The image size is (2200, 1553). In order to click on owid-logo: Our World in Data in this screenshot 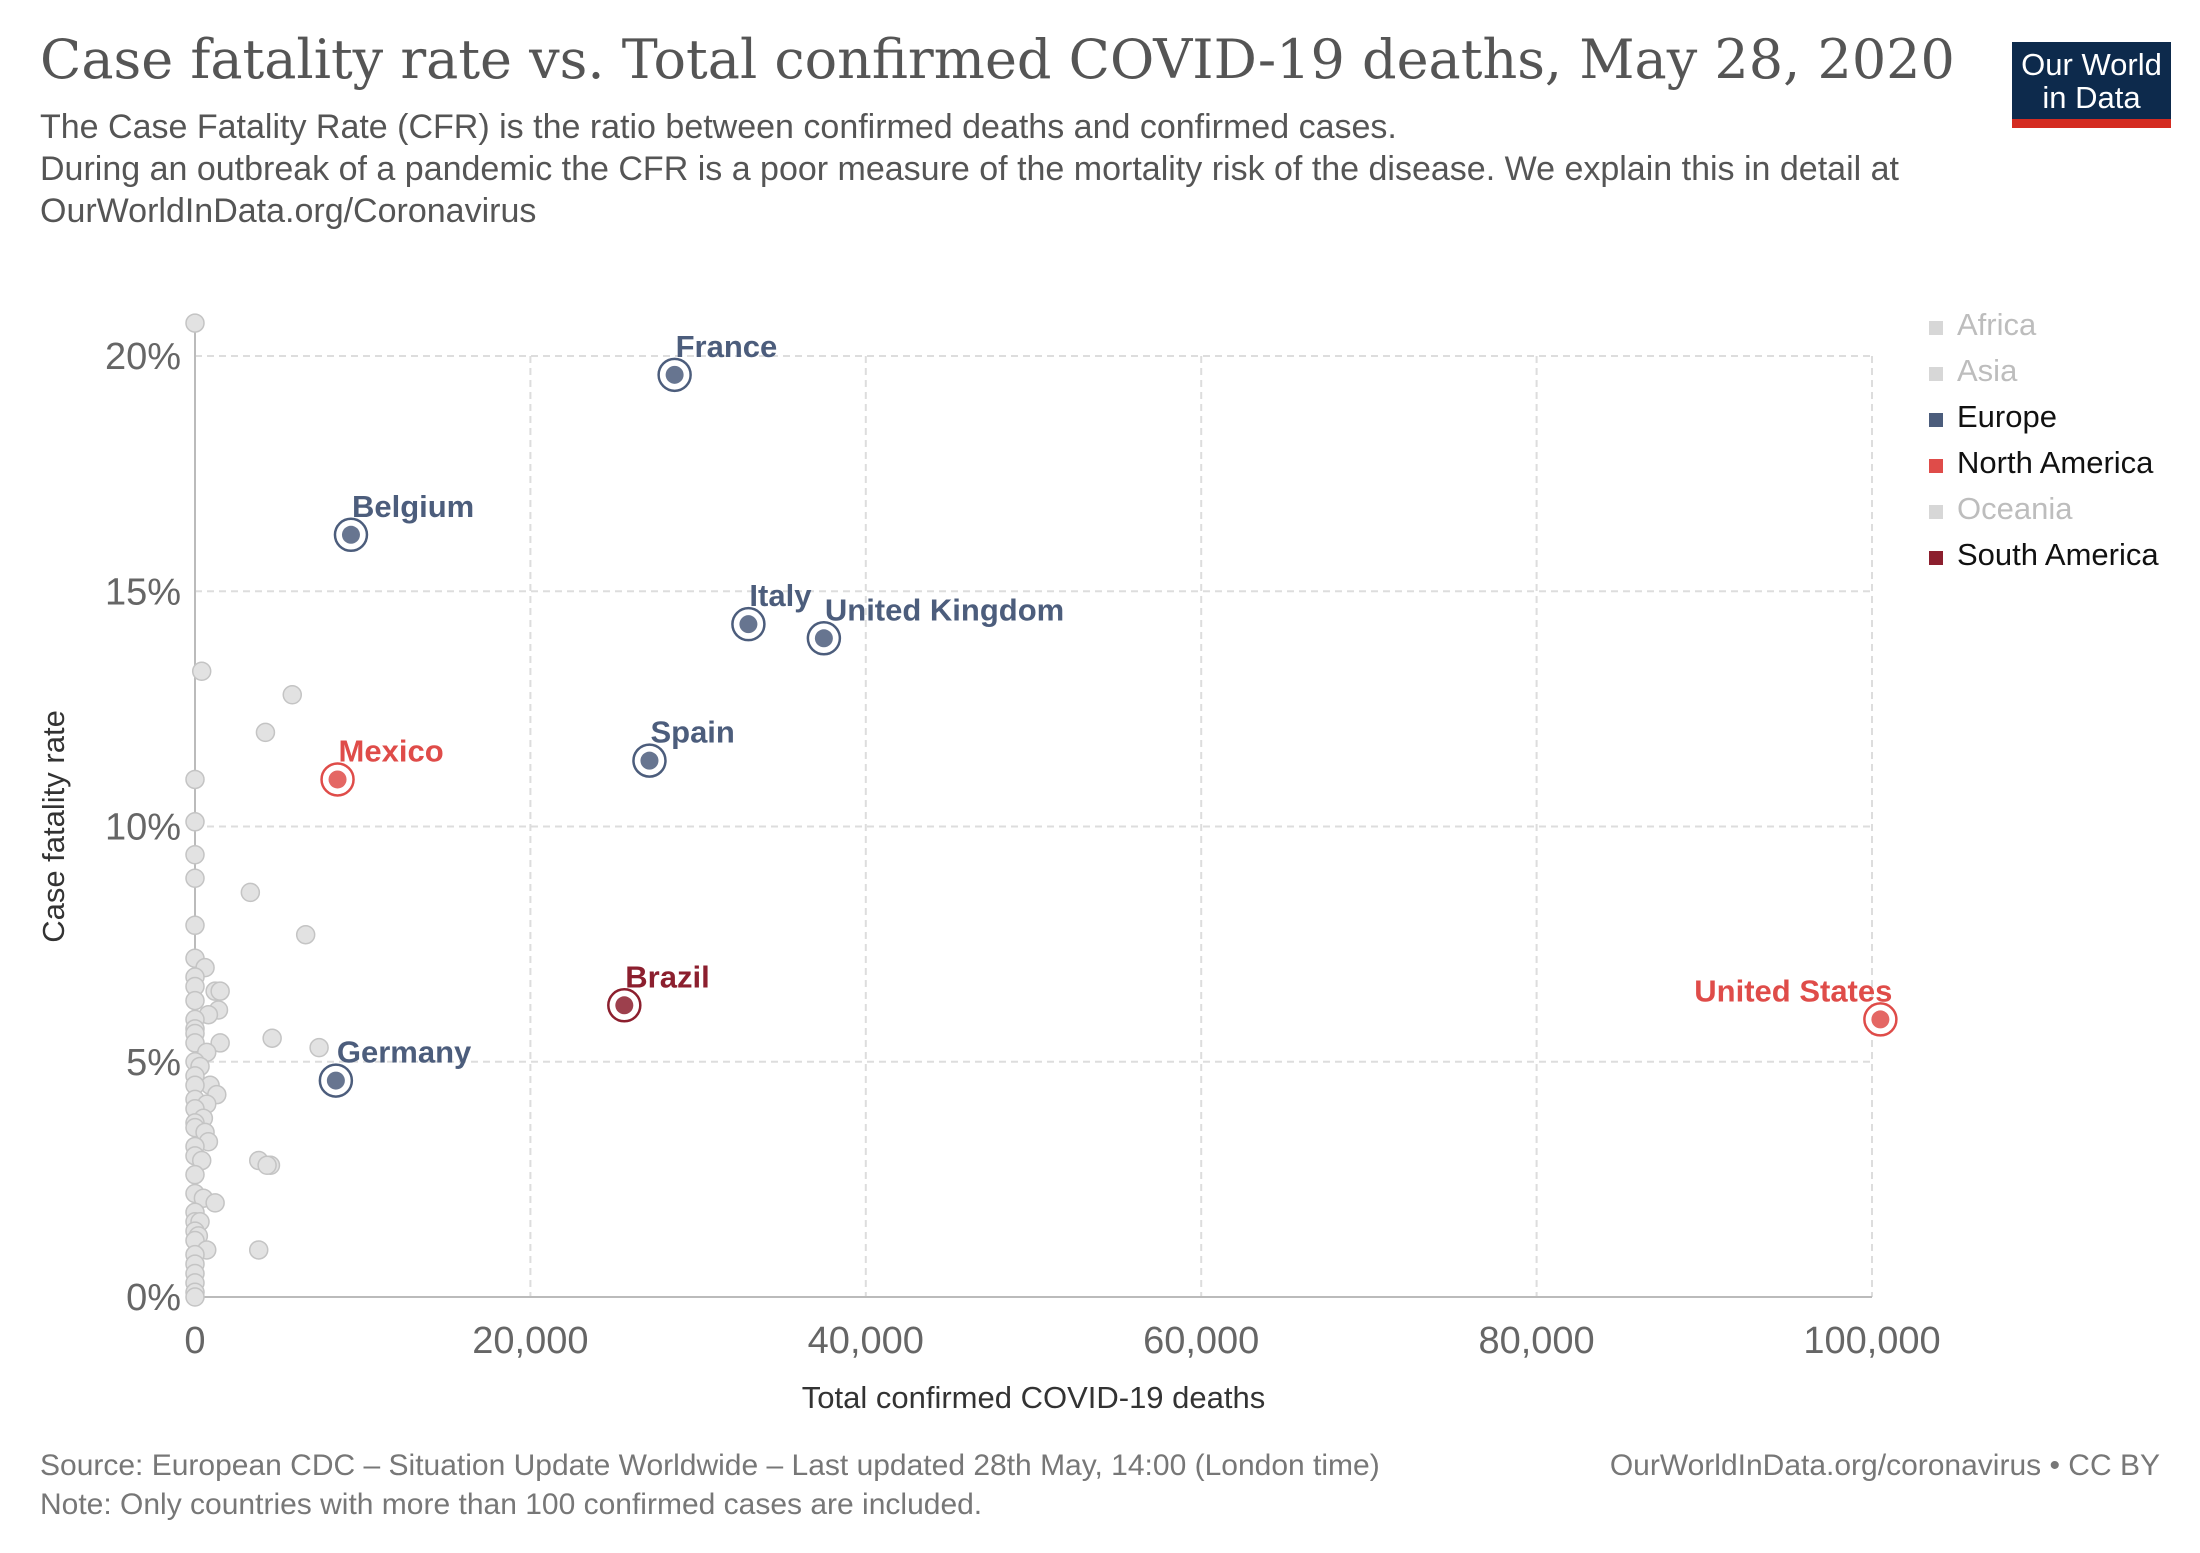, I will do `click(2091, 85)`.